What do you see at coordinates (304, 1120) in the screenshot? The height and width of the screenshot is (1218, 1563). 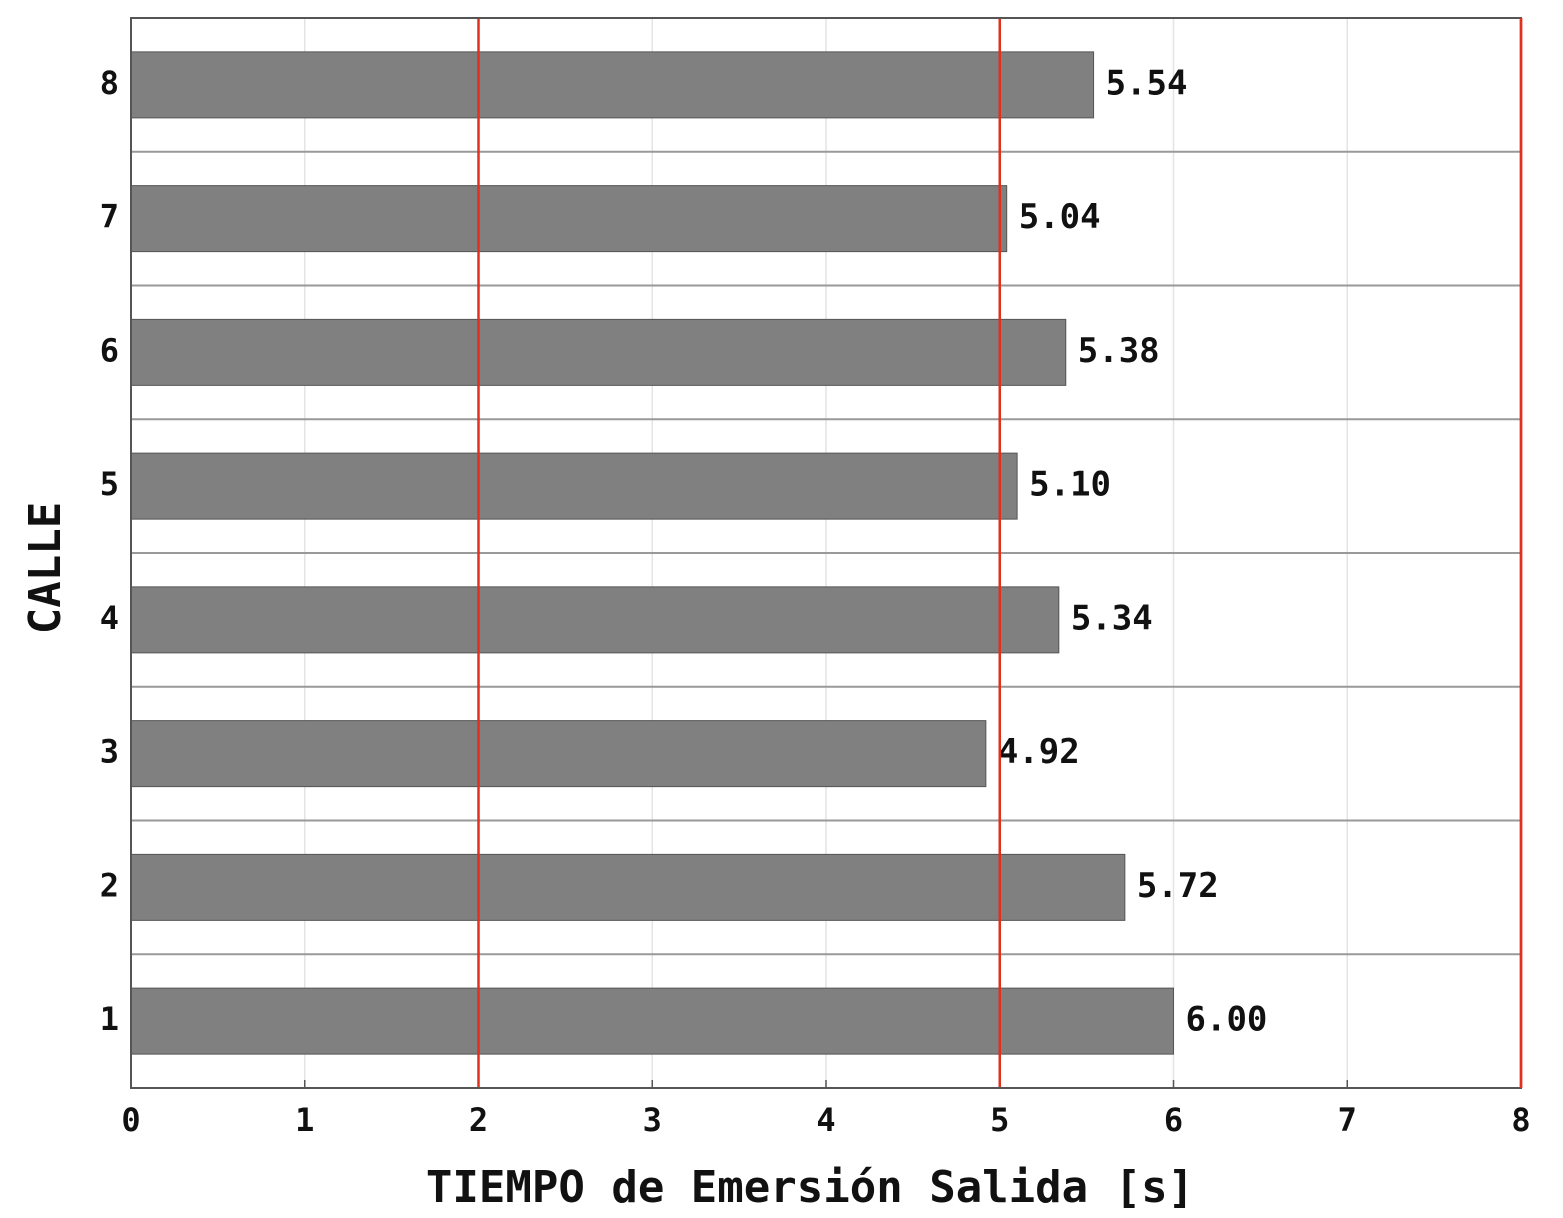 I see `x-tick-label: 1` at bounding box center [304, 1120].